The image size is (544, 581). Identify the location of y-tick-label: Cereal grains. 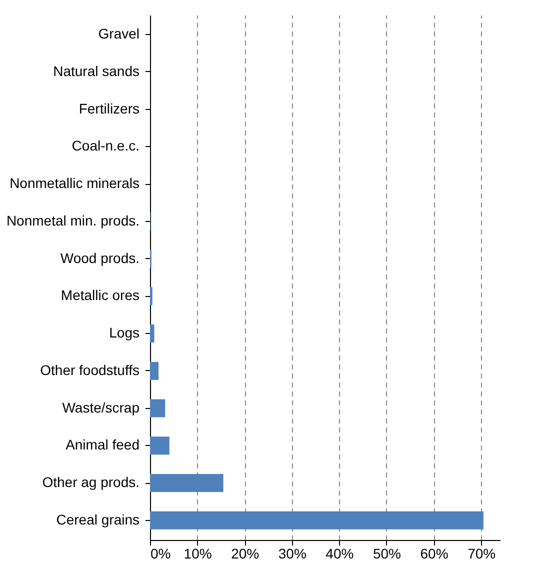
(98, 519).